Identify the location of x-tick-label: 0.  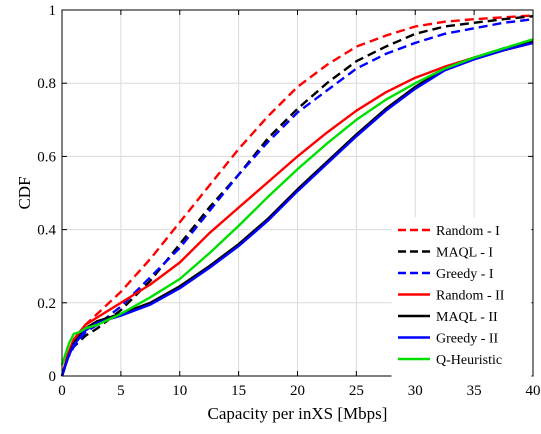
(62, 391).